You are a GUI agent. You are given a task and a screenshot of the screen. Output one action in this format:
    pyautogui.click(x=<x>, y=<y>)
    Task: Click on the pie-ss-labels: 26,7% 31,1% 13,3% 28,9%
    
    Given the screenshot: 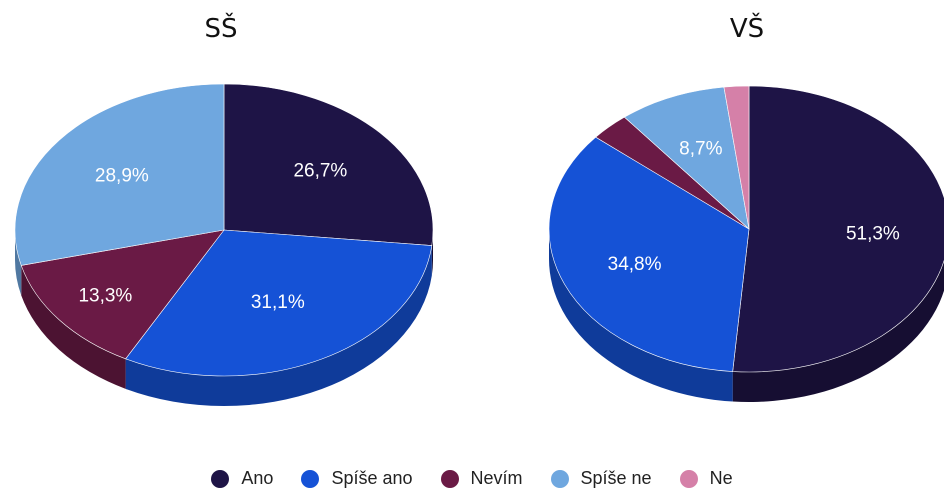 What is the action you would take?
    pyautogui.click(x=212, y=237)
    